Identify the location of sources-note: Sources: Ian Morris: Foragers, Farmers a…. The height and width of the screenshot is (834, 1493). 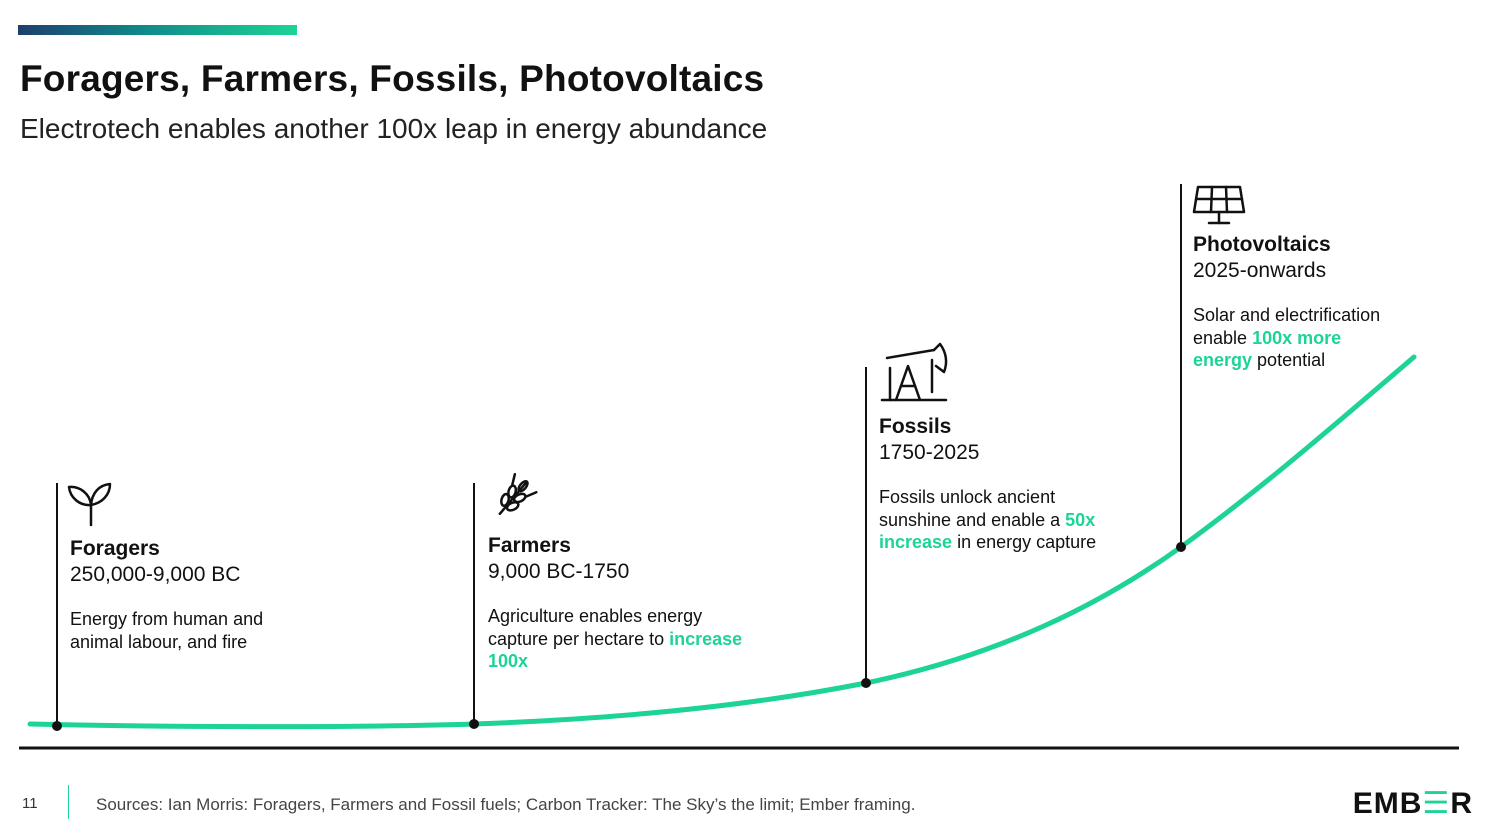
(506, 804).